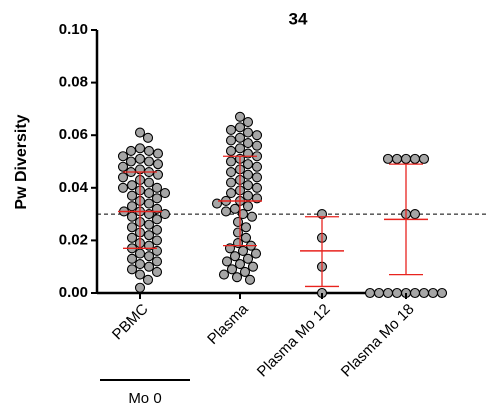 This screenshot has height=413, width=490. What do you see at coordinates (73, 29) in the screenshot?
I see `y-tick-label: 0.10` at bounding box center [73, 29].